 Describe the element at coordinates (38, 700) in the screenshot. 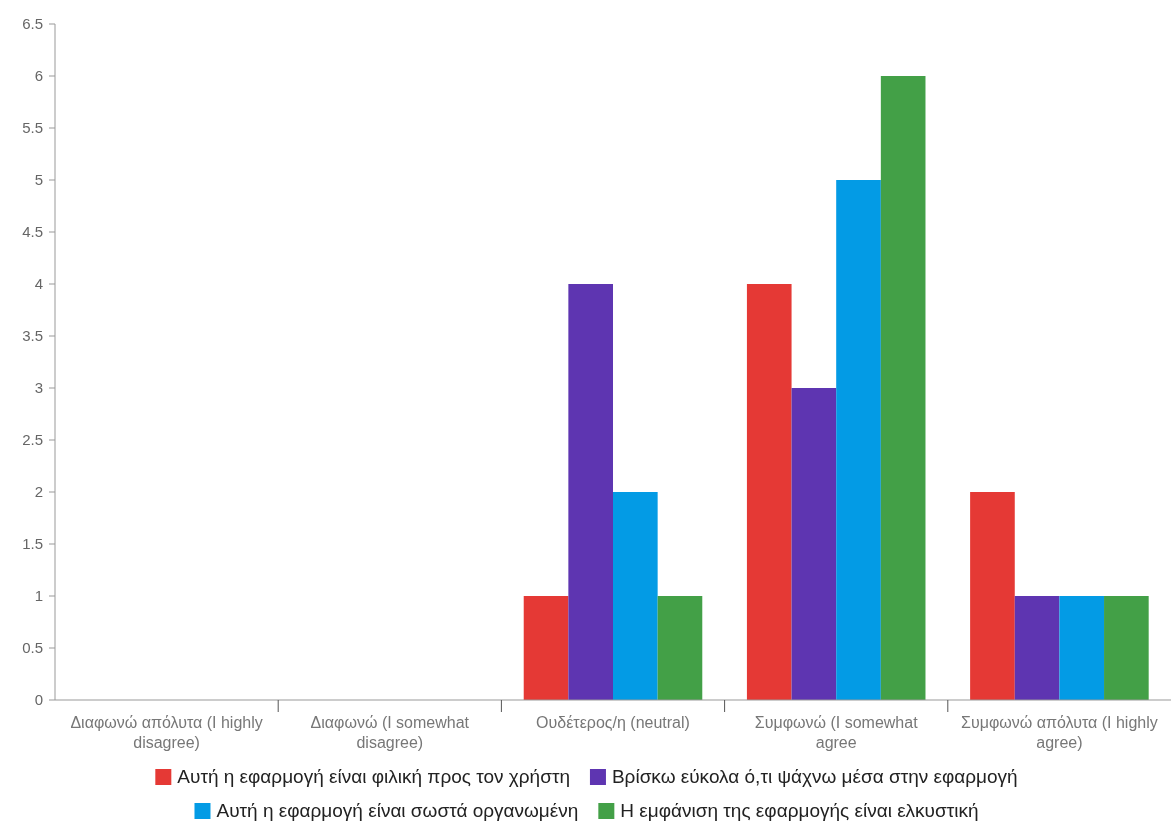

I see `y-tick-label: 0` at that location.